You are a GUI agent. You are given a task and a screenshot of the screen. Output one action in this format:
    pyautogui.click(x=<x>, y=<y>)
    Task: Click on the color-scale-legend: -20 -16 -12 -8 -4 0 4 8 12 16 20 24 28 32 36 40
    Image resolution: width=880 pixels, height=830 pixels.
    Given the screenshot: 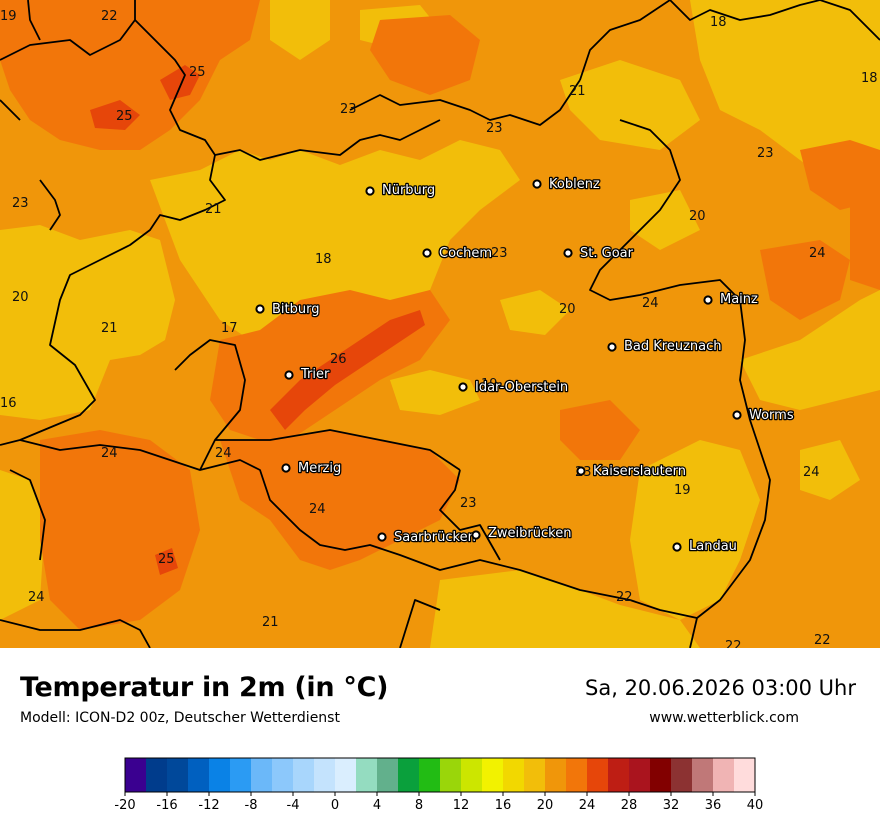 What is the action you would take?
    pyautogui.click(x=438, y=785)
    